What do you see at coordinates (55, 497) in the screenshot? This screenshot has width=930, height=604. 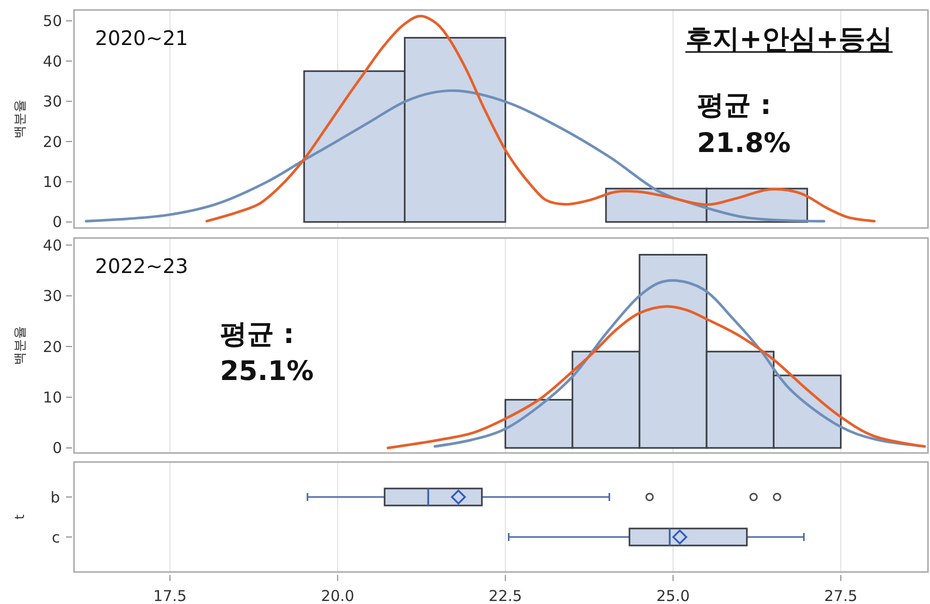 I see `y-tick-label: b` at bounding box center [55, 497].